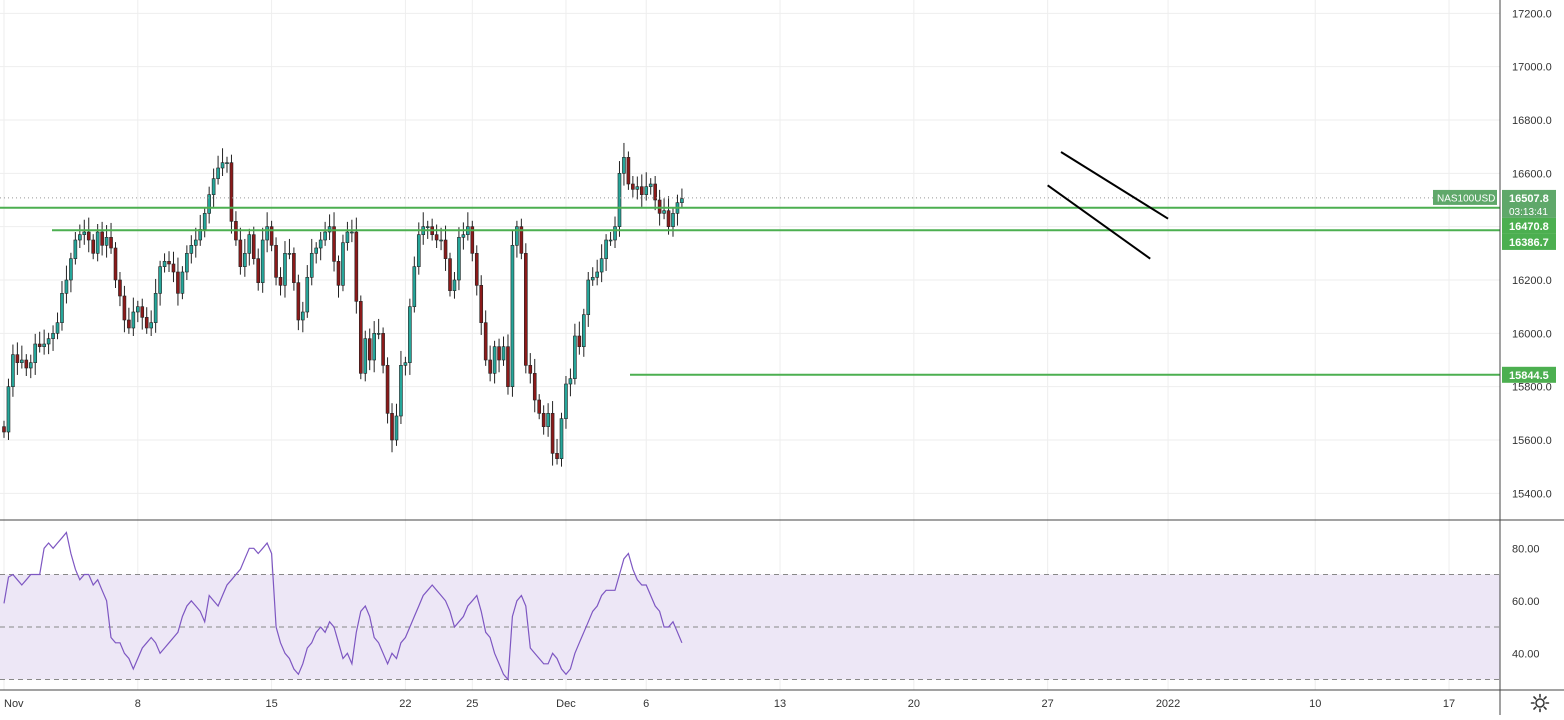  I want to click on settings-gear-icon, so click(1540, 703).